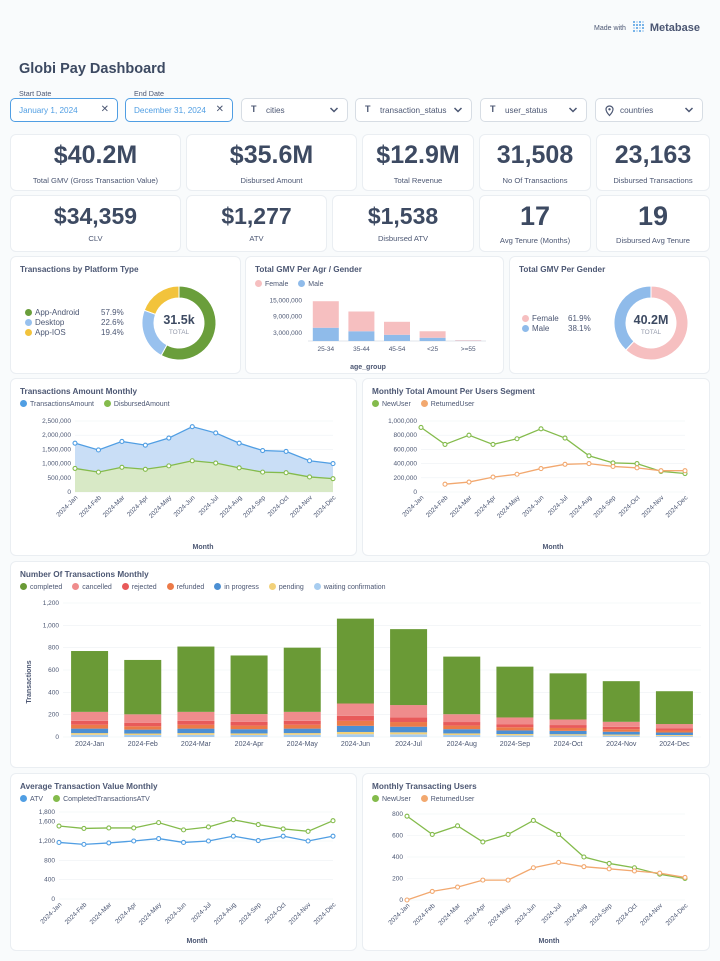 This screenshot has width=720, height=961. What do you see at coordinates (409, 724) in the screenshot?
I see `bar-segment-refunded` at bounding box center [409, 724].